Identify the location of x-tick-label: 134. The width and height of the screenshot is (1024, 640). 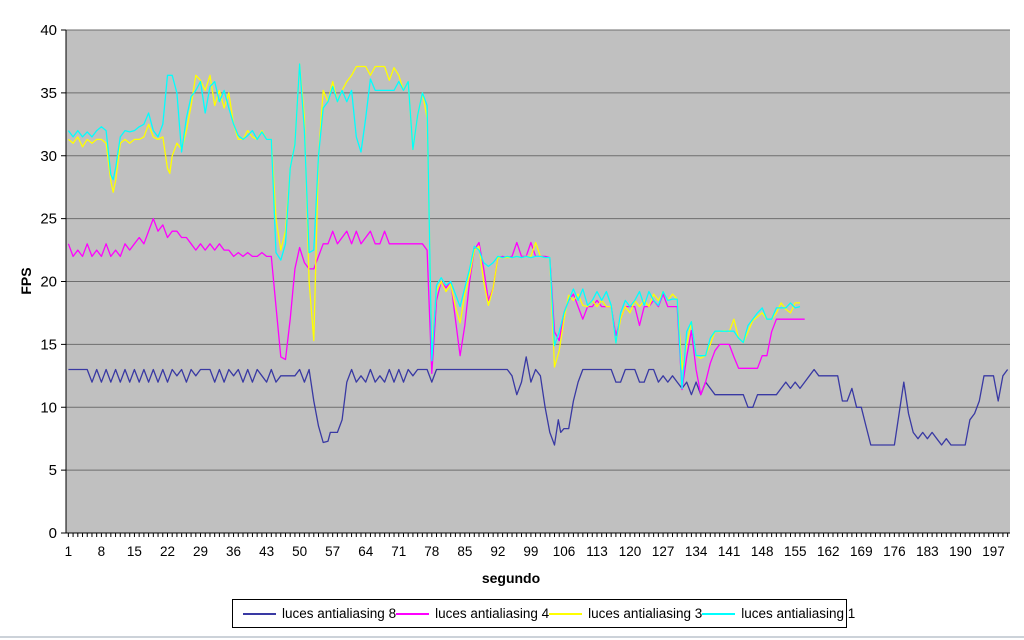
(696, 551).